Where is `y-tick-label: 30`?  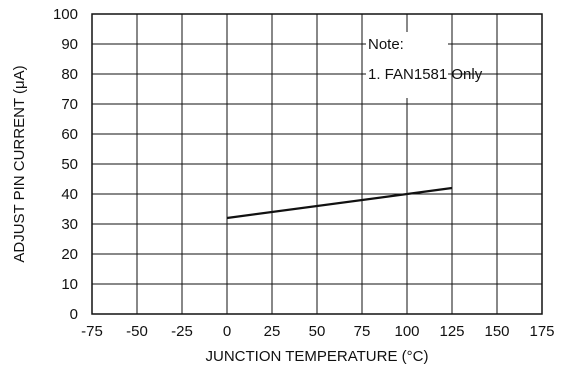
y-tick-label: 30 is located at coordinates (69, 224).